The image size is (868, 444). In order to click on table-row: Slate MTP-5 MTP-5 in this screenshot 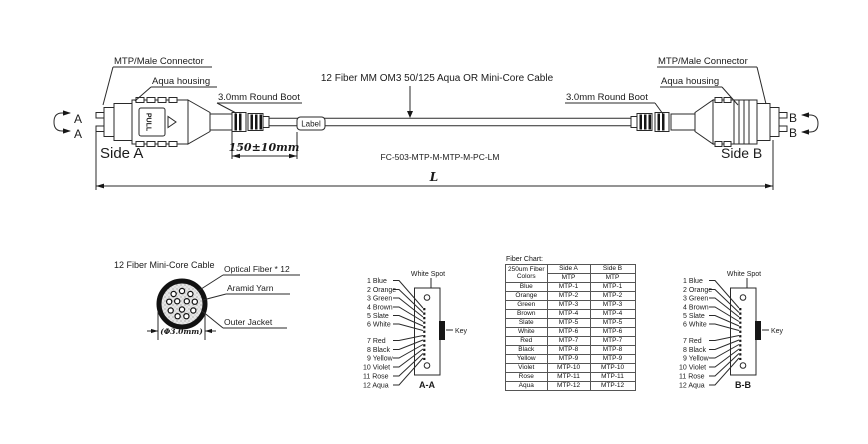, I will do `click(570, 323)`.